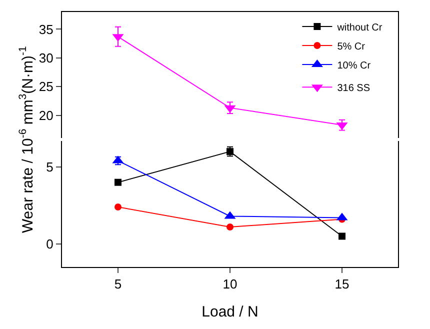  I want to click on x-tick-label: 15, so click(342, 284).